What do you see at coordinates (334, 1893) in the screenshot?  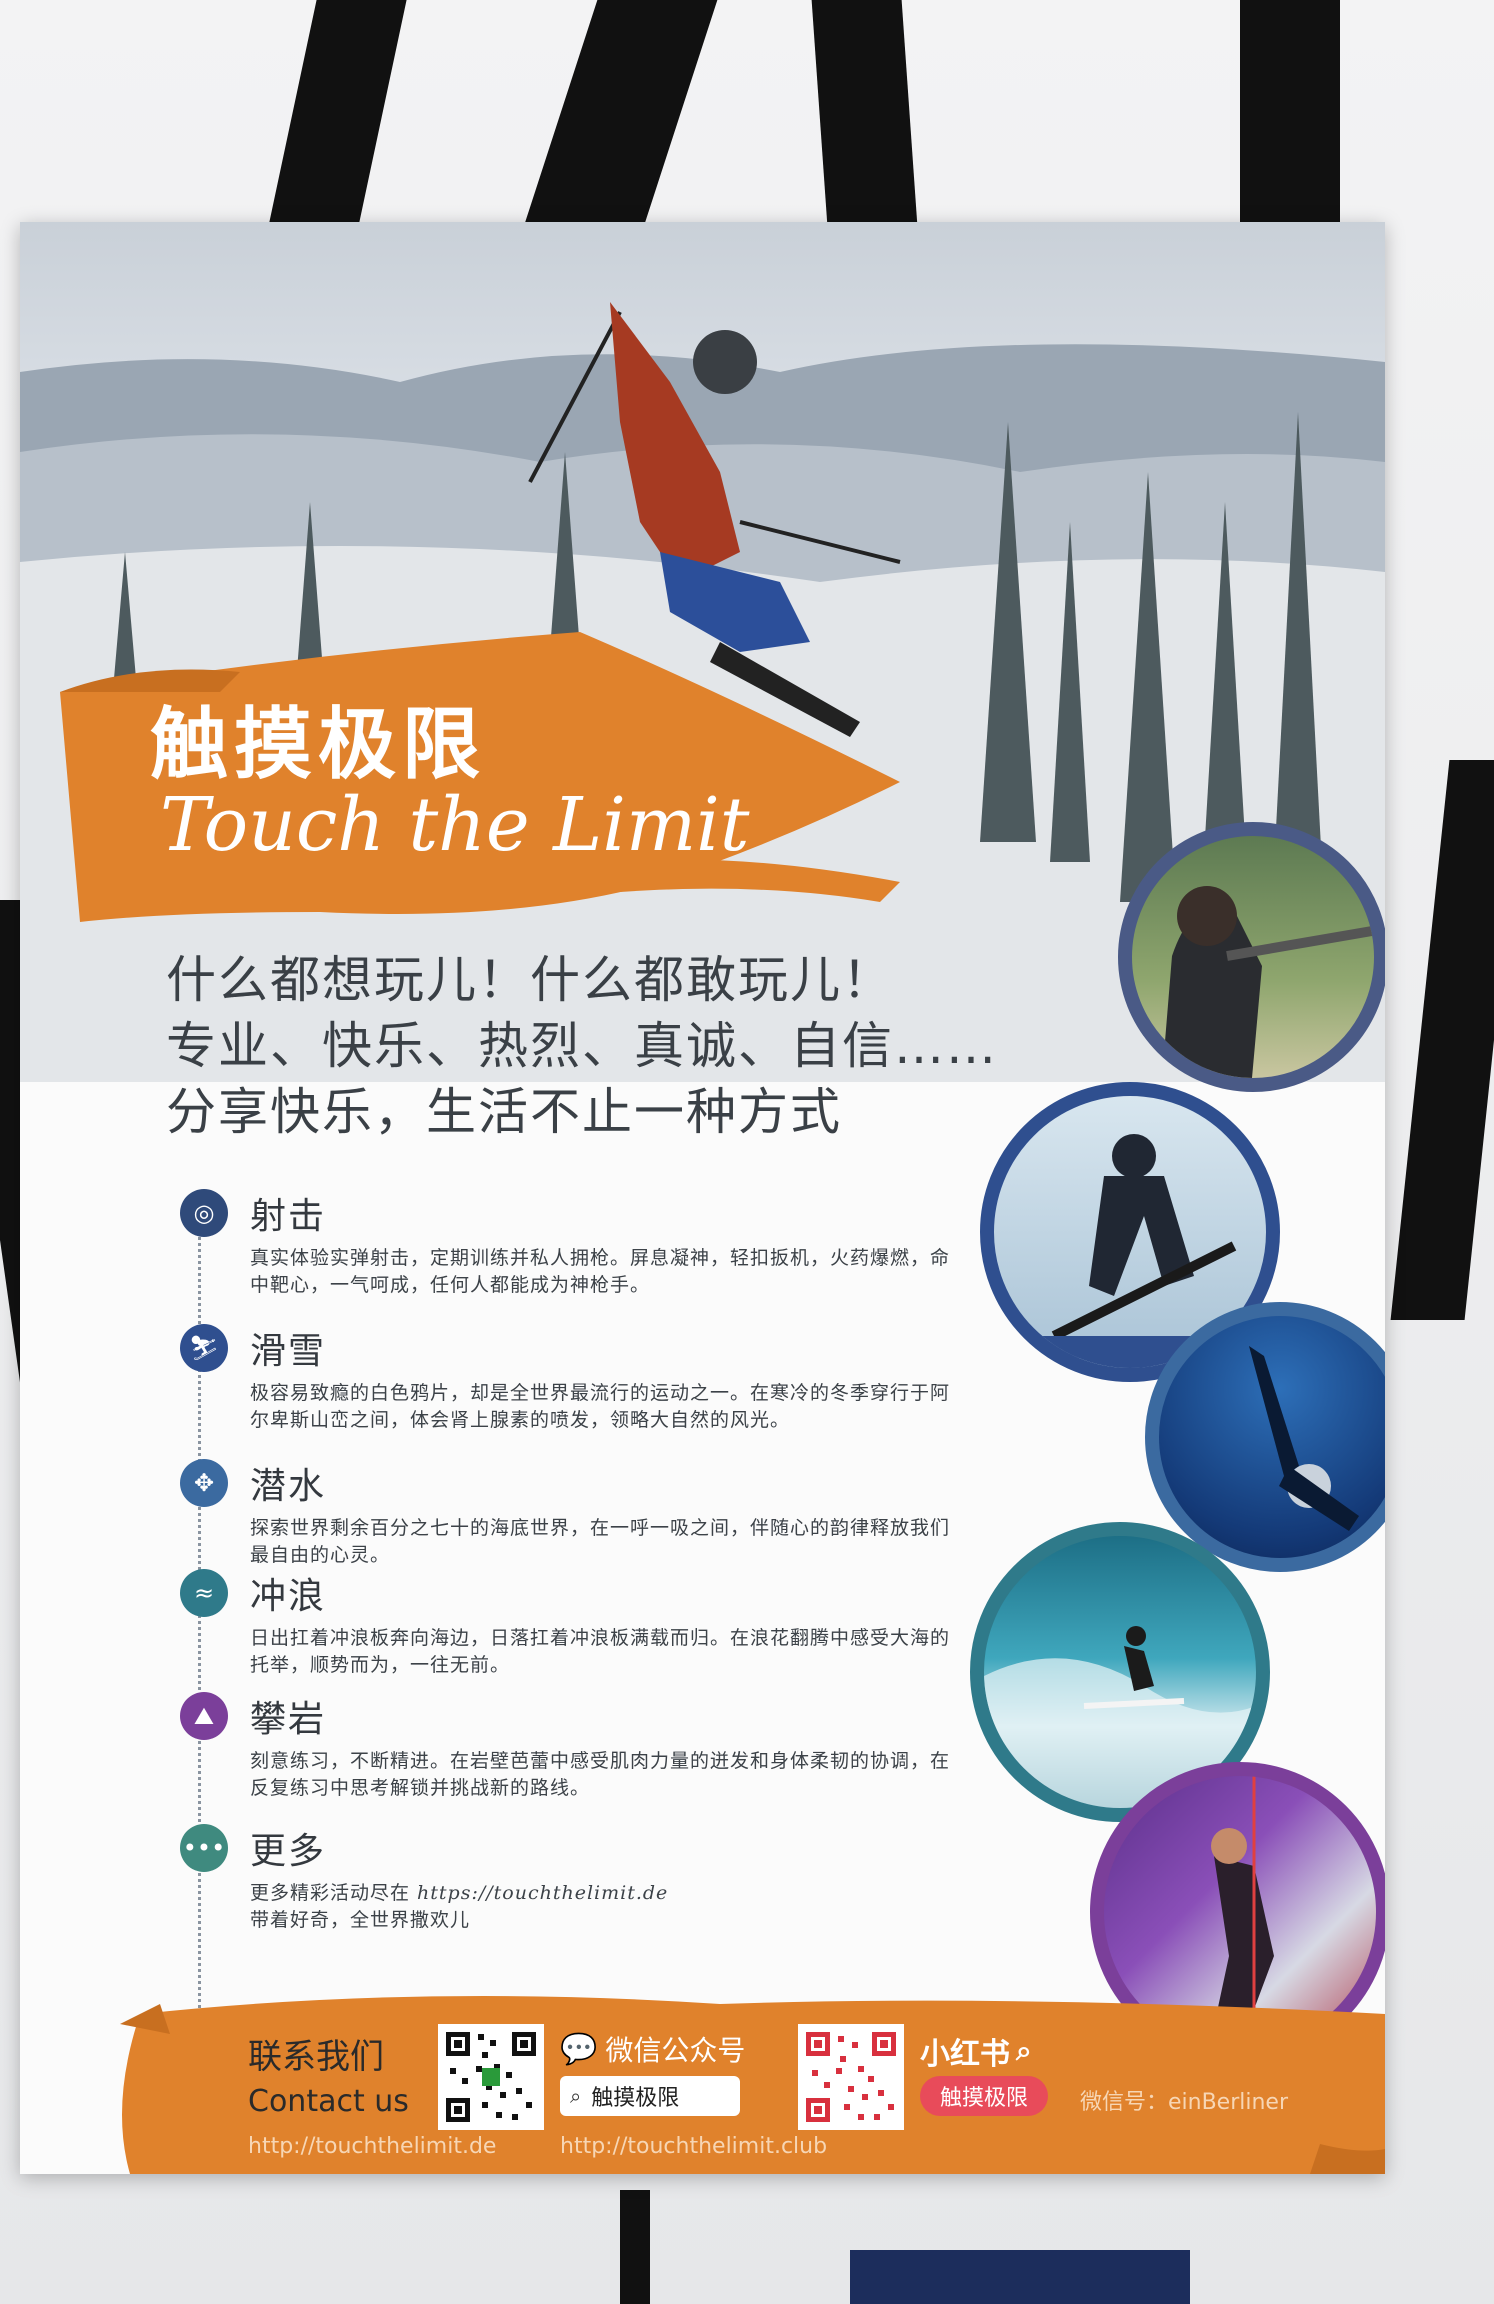 I see `more-prefix: 更多精彩活动尽在` at bounding box center [334, 1893].